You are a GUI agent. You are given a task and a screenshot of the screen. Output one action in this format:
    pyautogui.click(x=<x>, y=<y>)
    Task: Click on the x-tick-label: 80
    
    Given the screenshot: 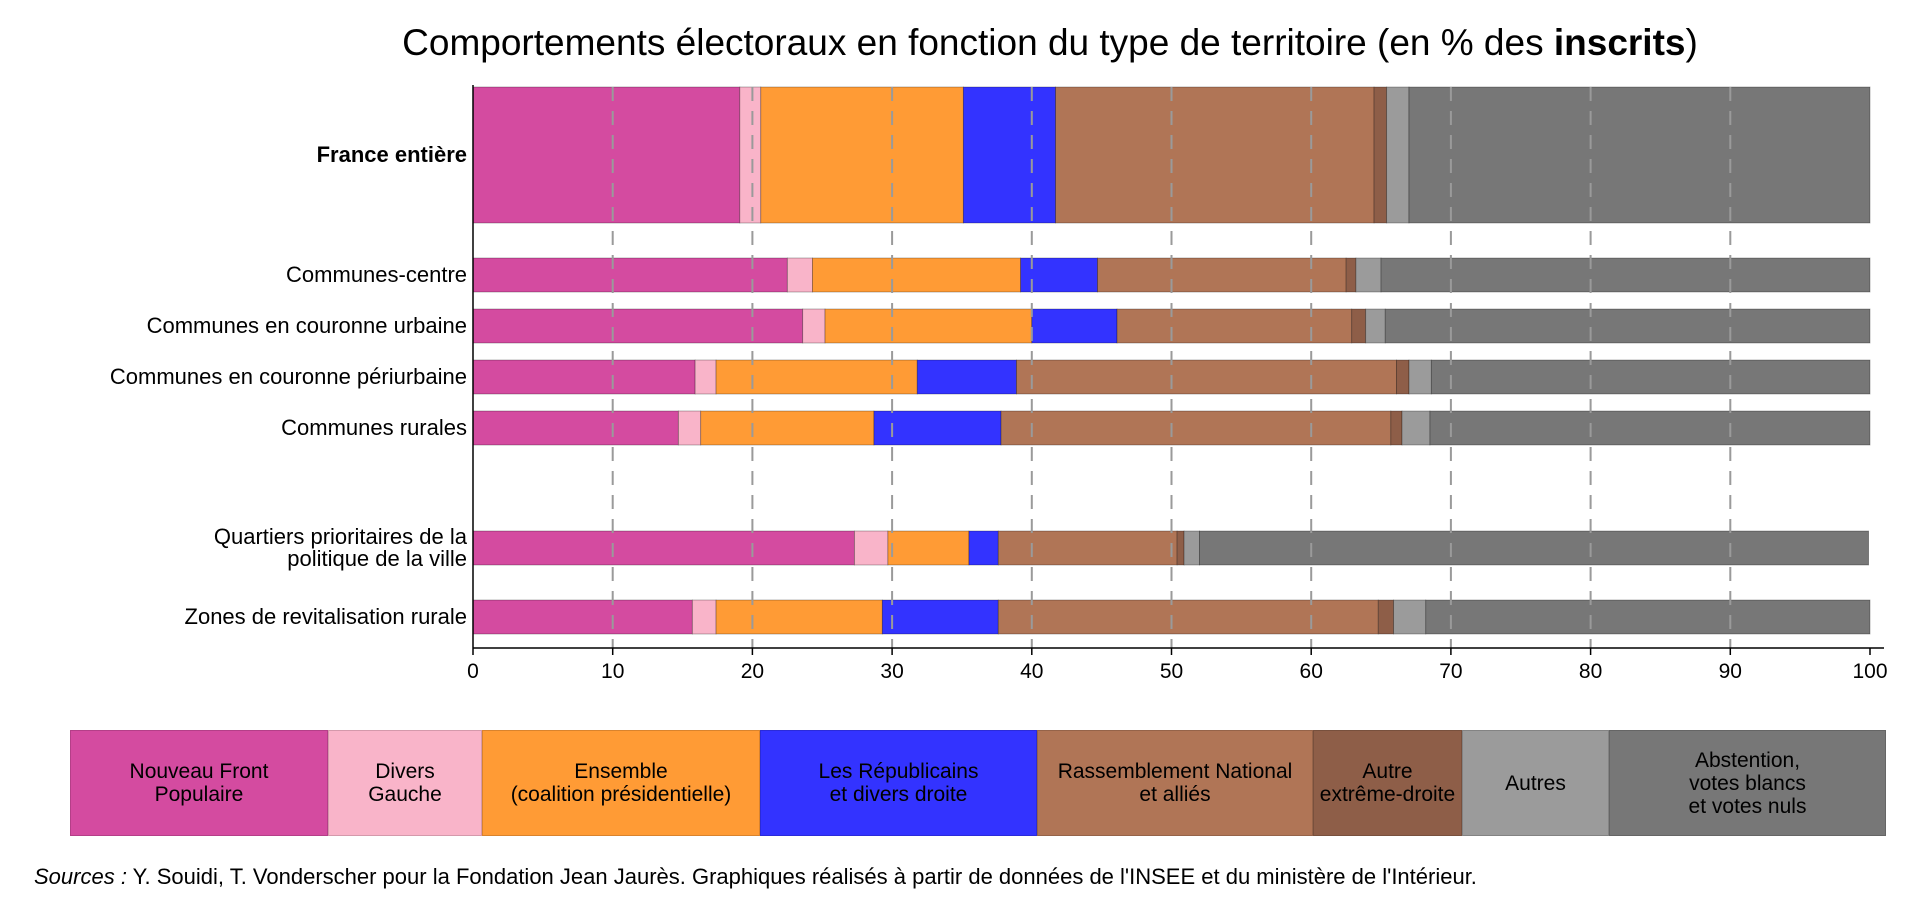 What is the action you would take?
    pyautogui.click(x=1590, y=671)
    